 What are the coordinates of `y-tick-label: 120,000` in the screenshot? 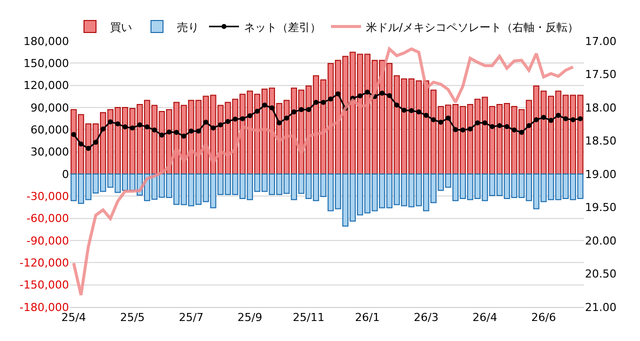 It's located at (46, 85).